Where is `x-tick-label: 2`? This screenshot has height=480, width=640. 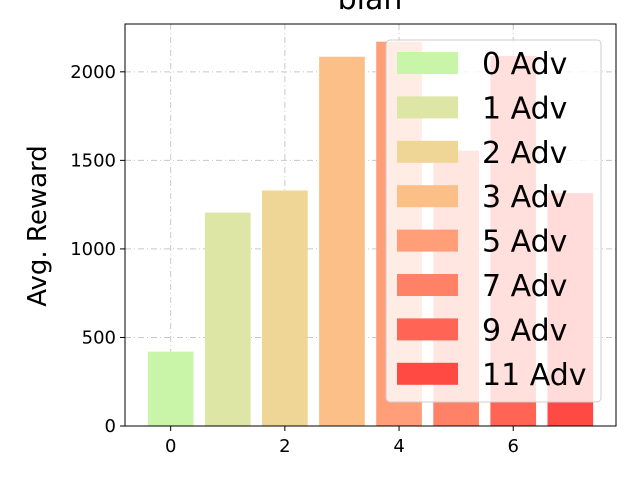
x-tick-label: 2 is located at coordinates (284, 446).